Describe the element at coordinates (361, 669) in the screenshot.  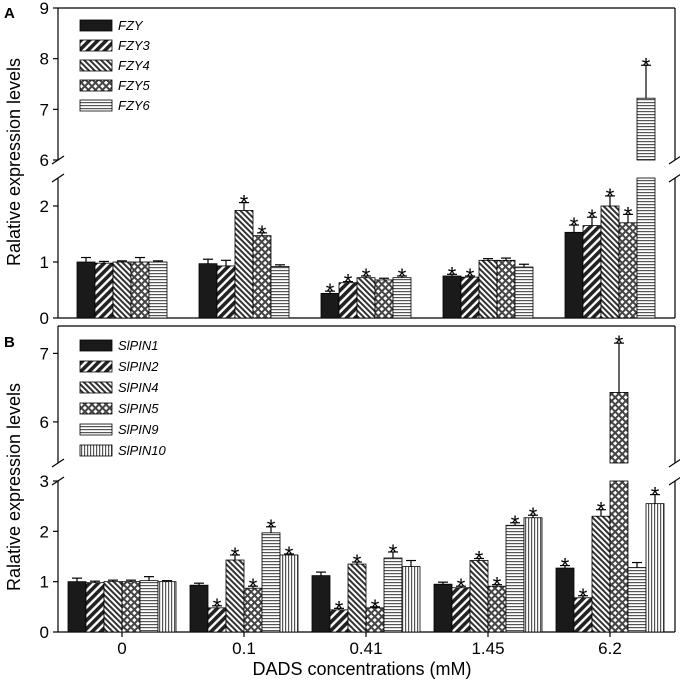
I see `x-axis-label: DADS concentrations (mM)` at that location.